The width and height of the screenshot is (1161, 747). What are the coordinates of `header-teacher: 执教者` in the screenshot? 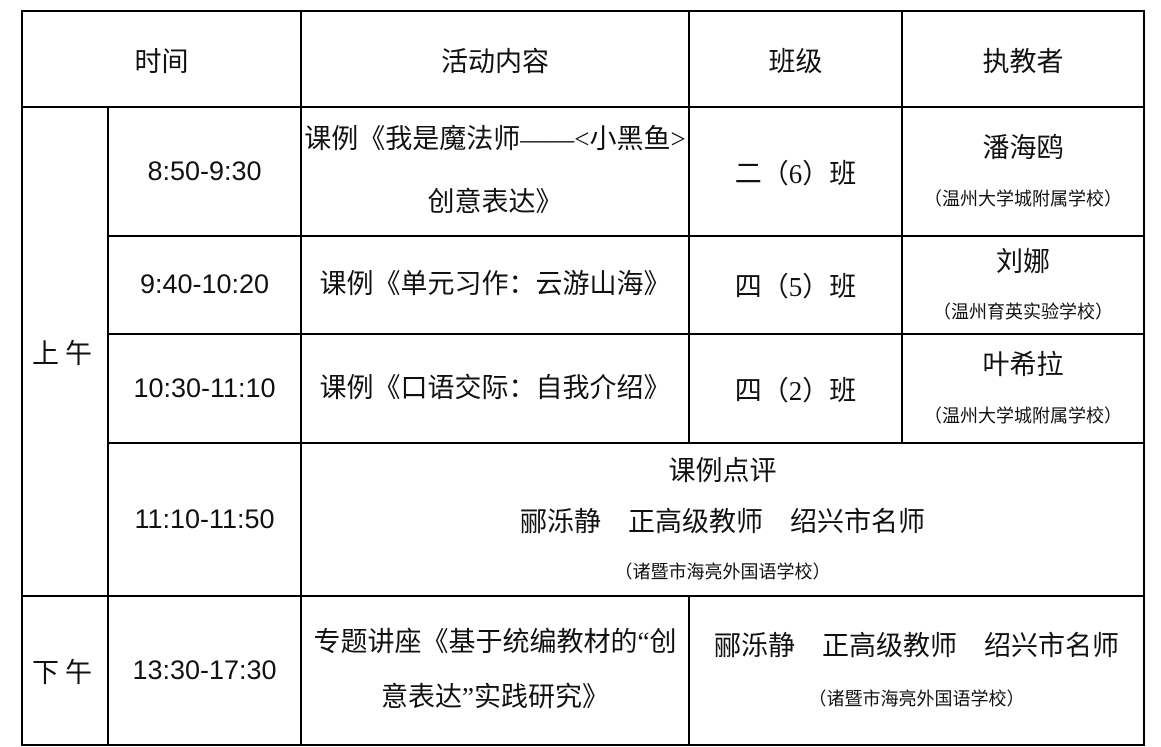 It's located at (1023, 59).